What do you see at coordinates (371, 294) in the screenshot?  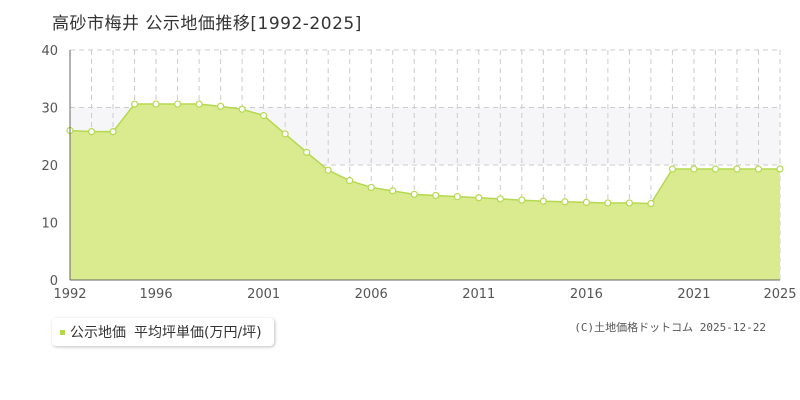 I see `x-tick-label: 2006` at bounding box center [371, 294].